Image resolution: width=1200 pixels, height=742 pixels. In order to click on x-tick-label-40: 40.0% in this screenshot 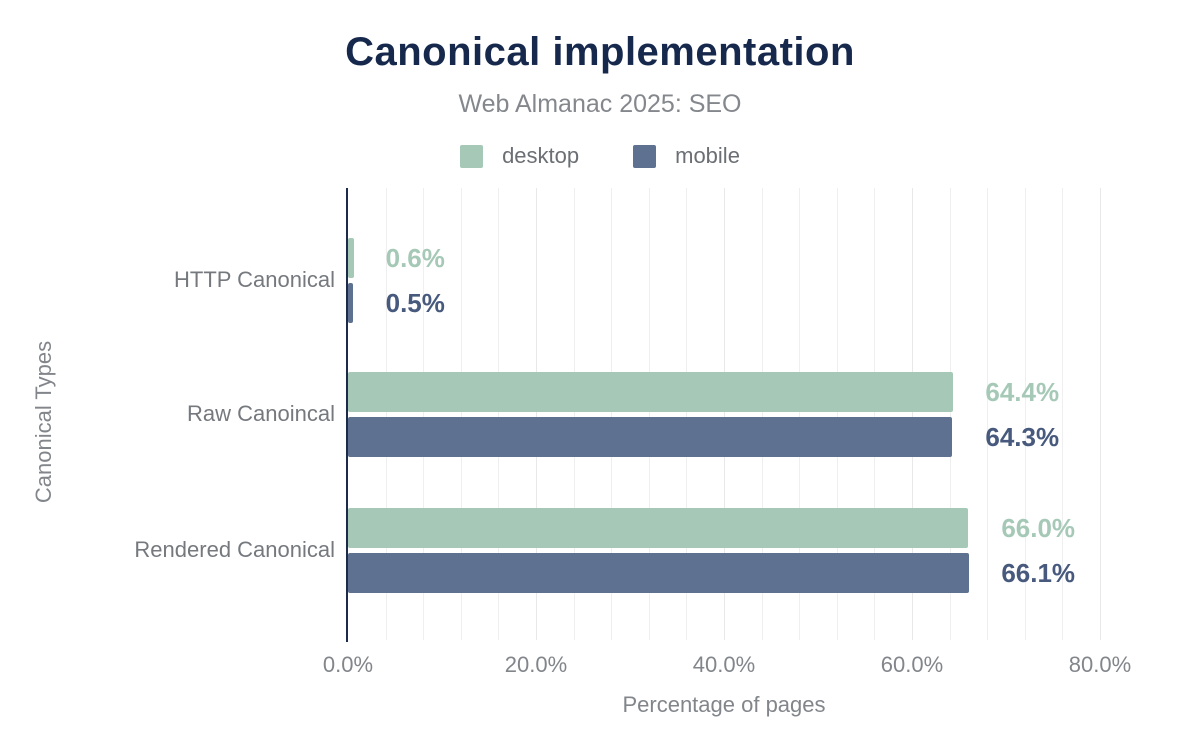, I will do `click(724, 664)`.